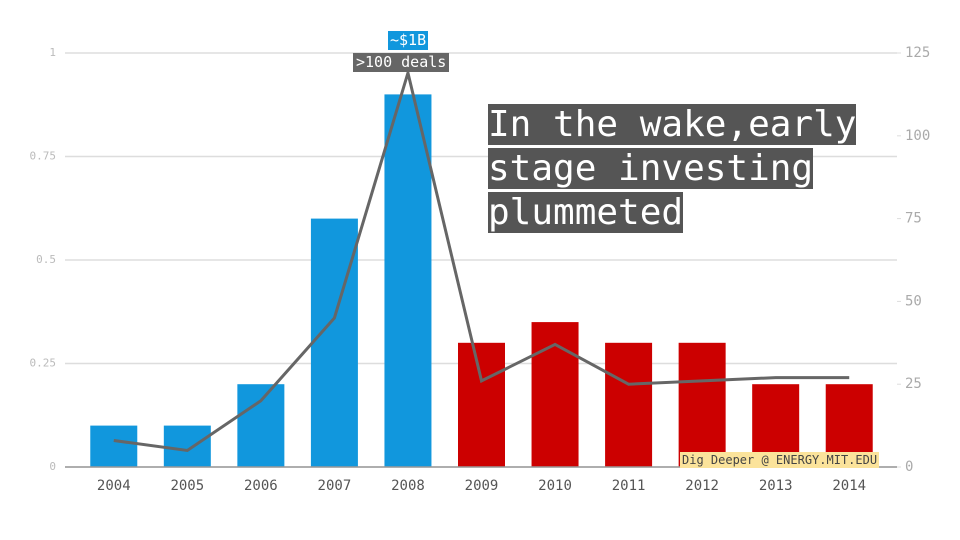  What do you see at coordinates (408, 40) in the screenshot?
I see `annotation: ~$1B` at bounding box center [408, 40].